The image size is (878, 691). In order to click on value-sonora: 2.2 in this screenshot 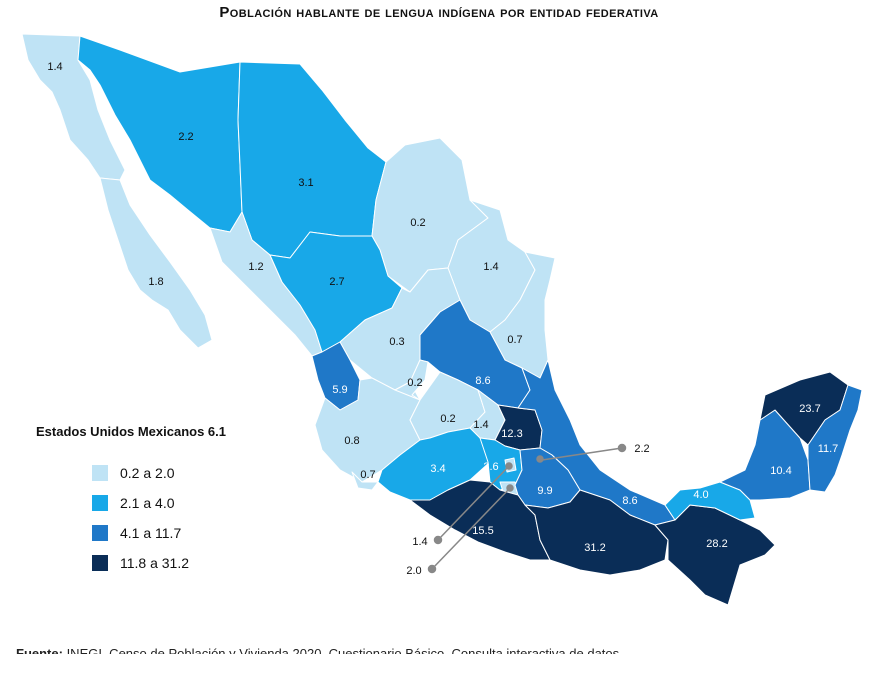, I will do `click(185, 137)`.